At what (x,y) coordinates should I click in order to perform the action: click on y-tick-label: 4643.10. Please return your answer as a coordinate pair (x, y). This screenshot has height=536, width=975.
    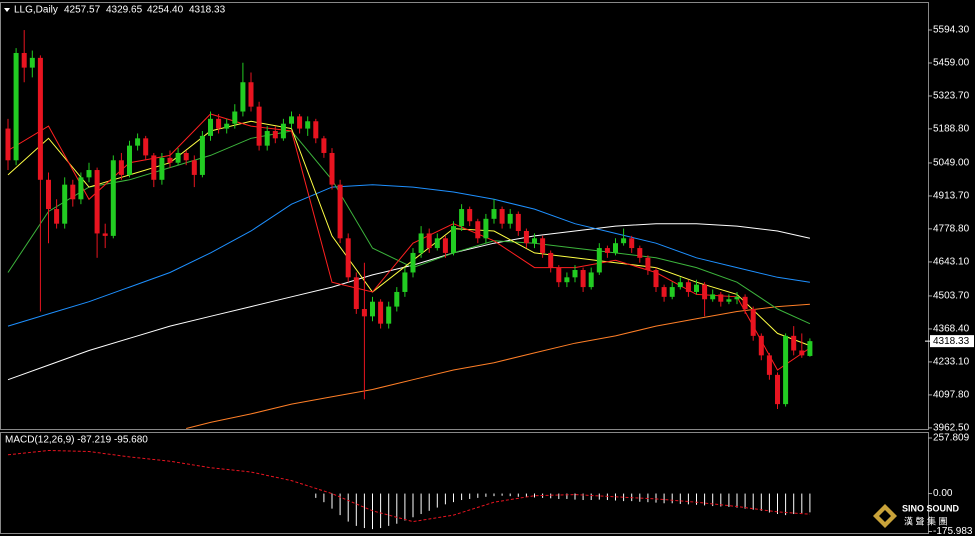
    Looking at the image, I should click on (951, 262).